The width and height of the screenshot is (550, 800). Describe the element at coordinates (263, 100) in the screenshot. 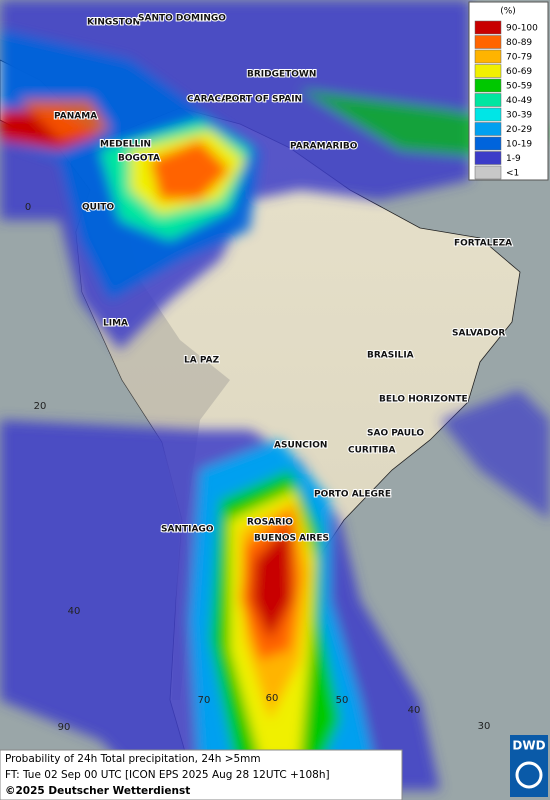

I see `city-label: PORT OF SPAIN` at that location.